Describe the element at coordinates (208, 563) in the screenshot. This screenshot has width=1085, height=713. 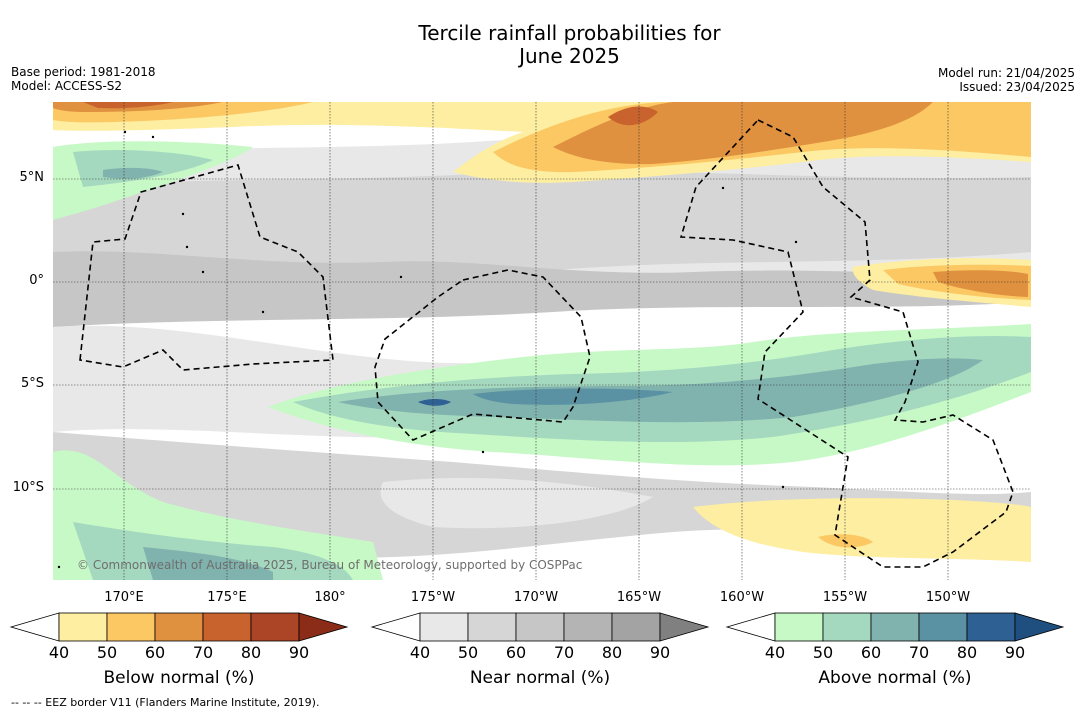
I see `above-normal-west-south-core` at that location.